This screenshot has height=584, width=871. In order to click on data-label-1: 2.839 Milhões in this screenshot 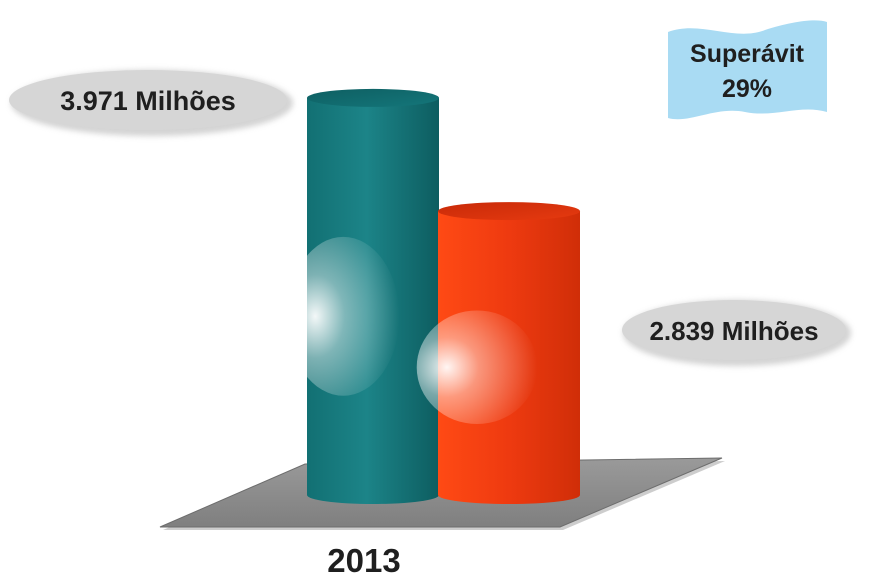, I will do `click(733, 331)`.